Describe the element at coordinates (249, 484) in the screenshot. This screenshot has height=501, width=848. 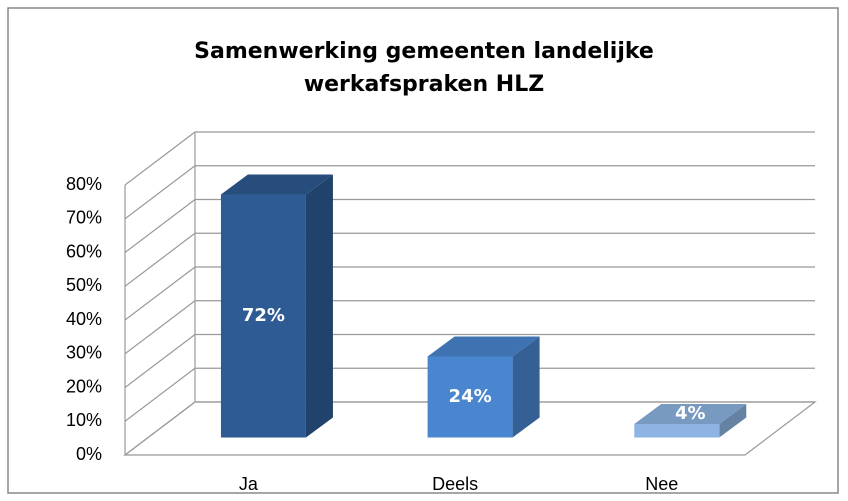
I see `x-tick-label: Ja` at that location.